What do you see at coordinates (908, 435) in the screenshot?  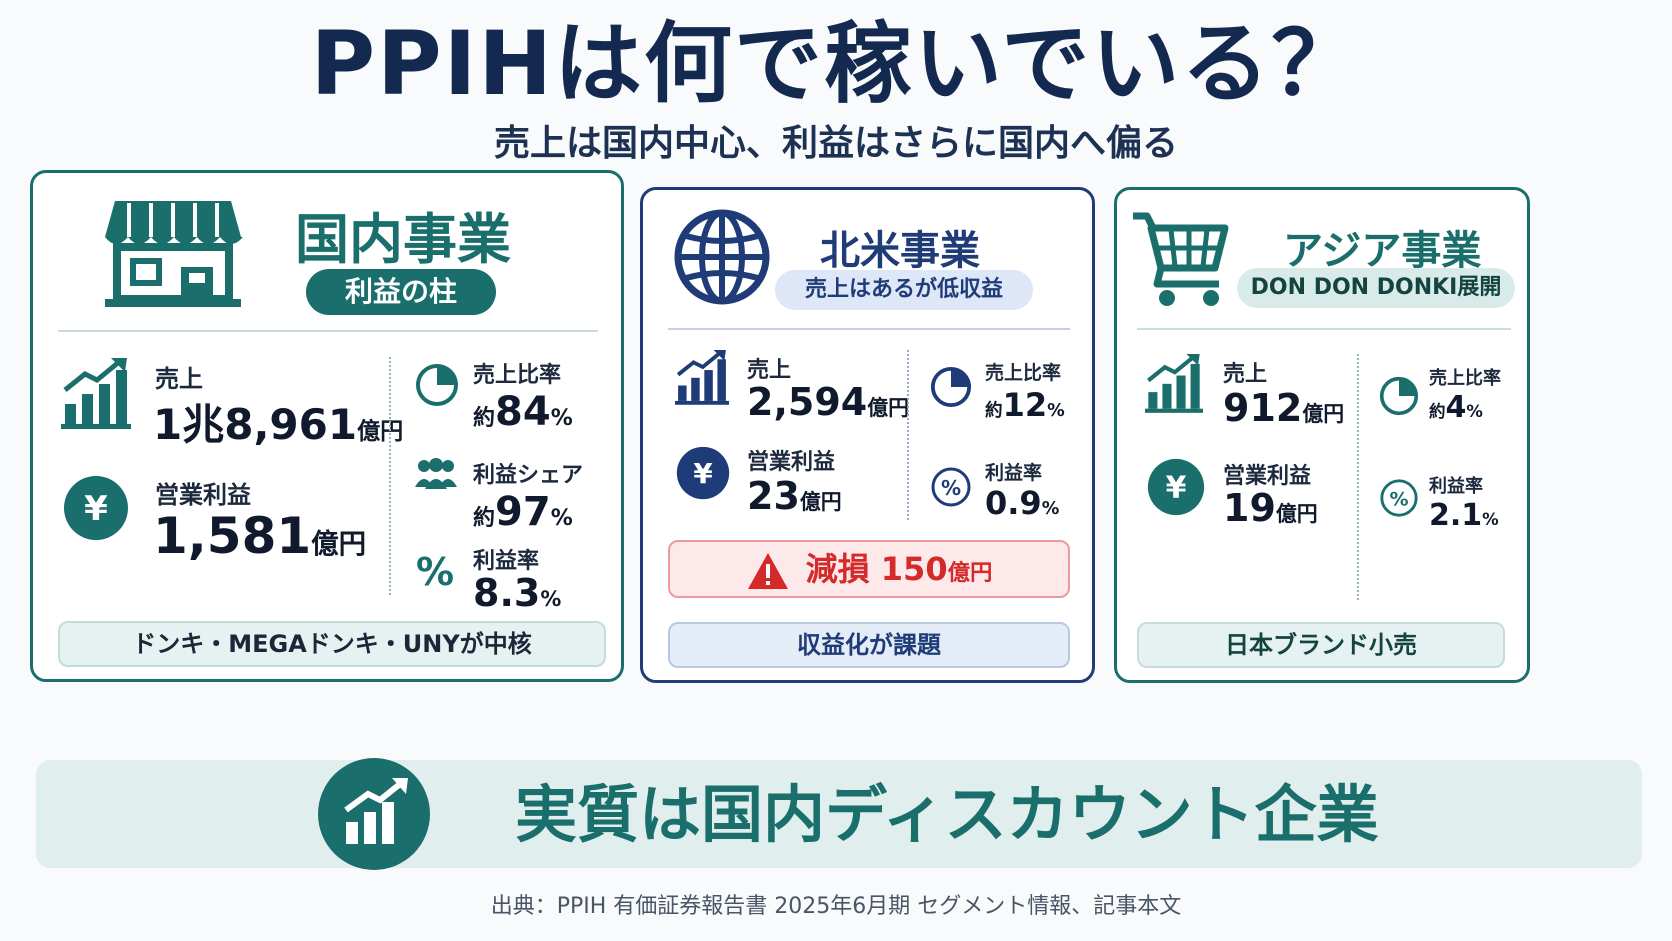 I see `north-america-vertical-divider` at bounding box center [908, 435].